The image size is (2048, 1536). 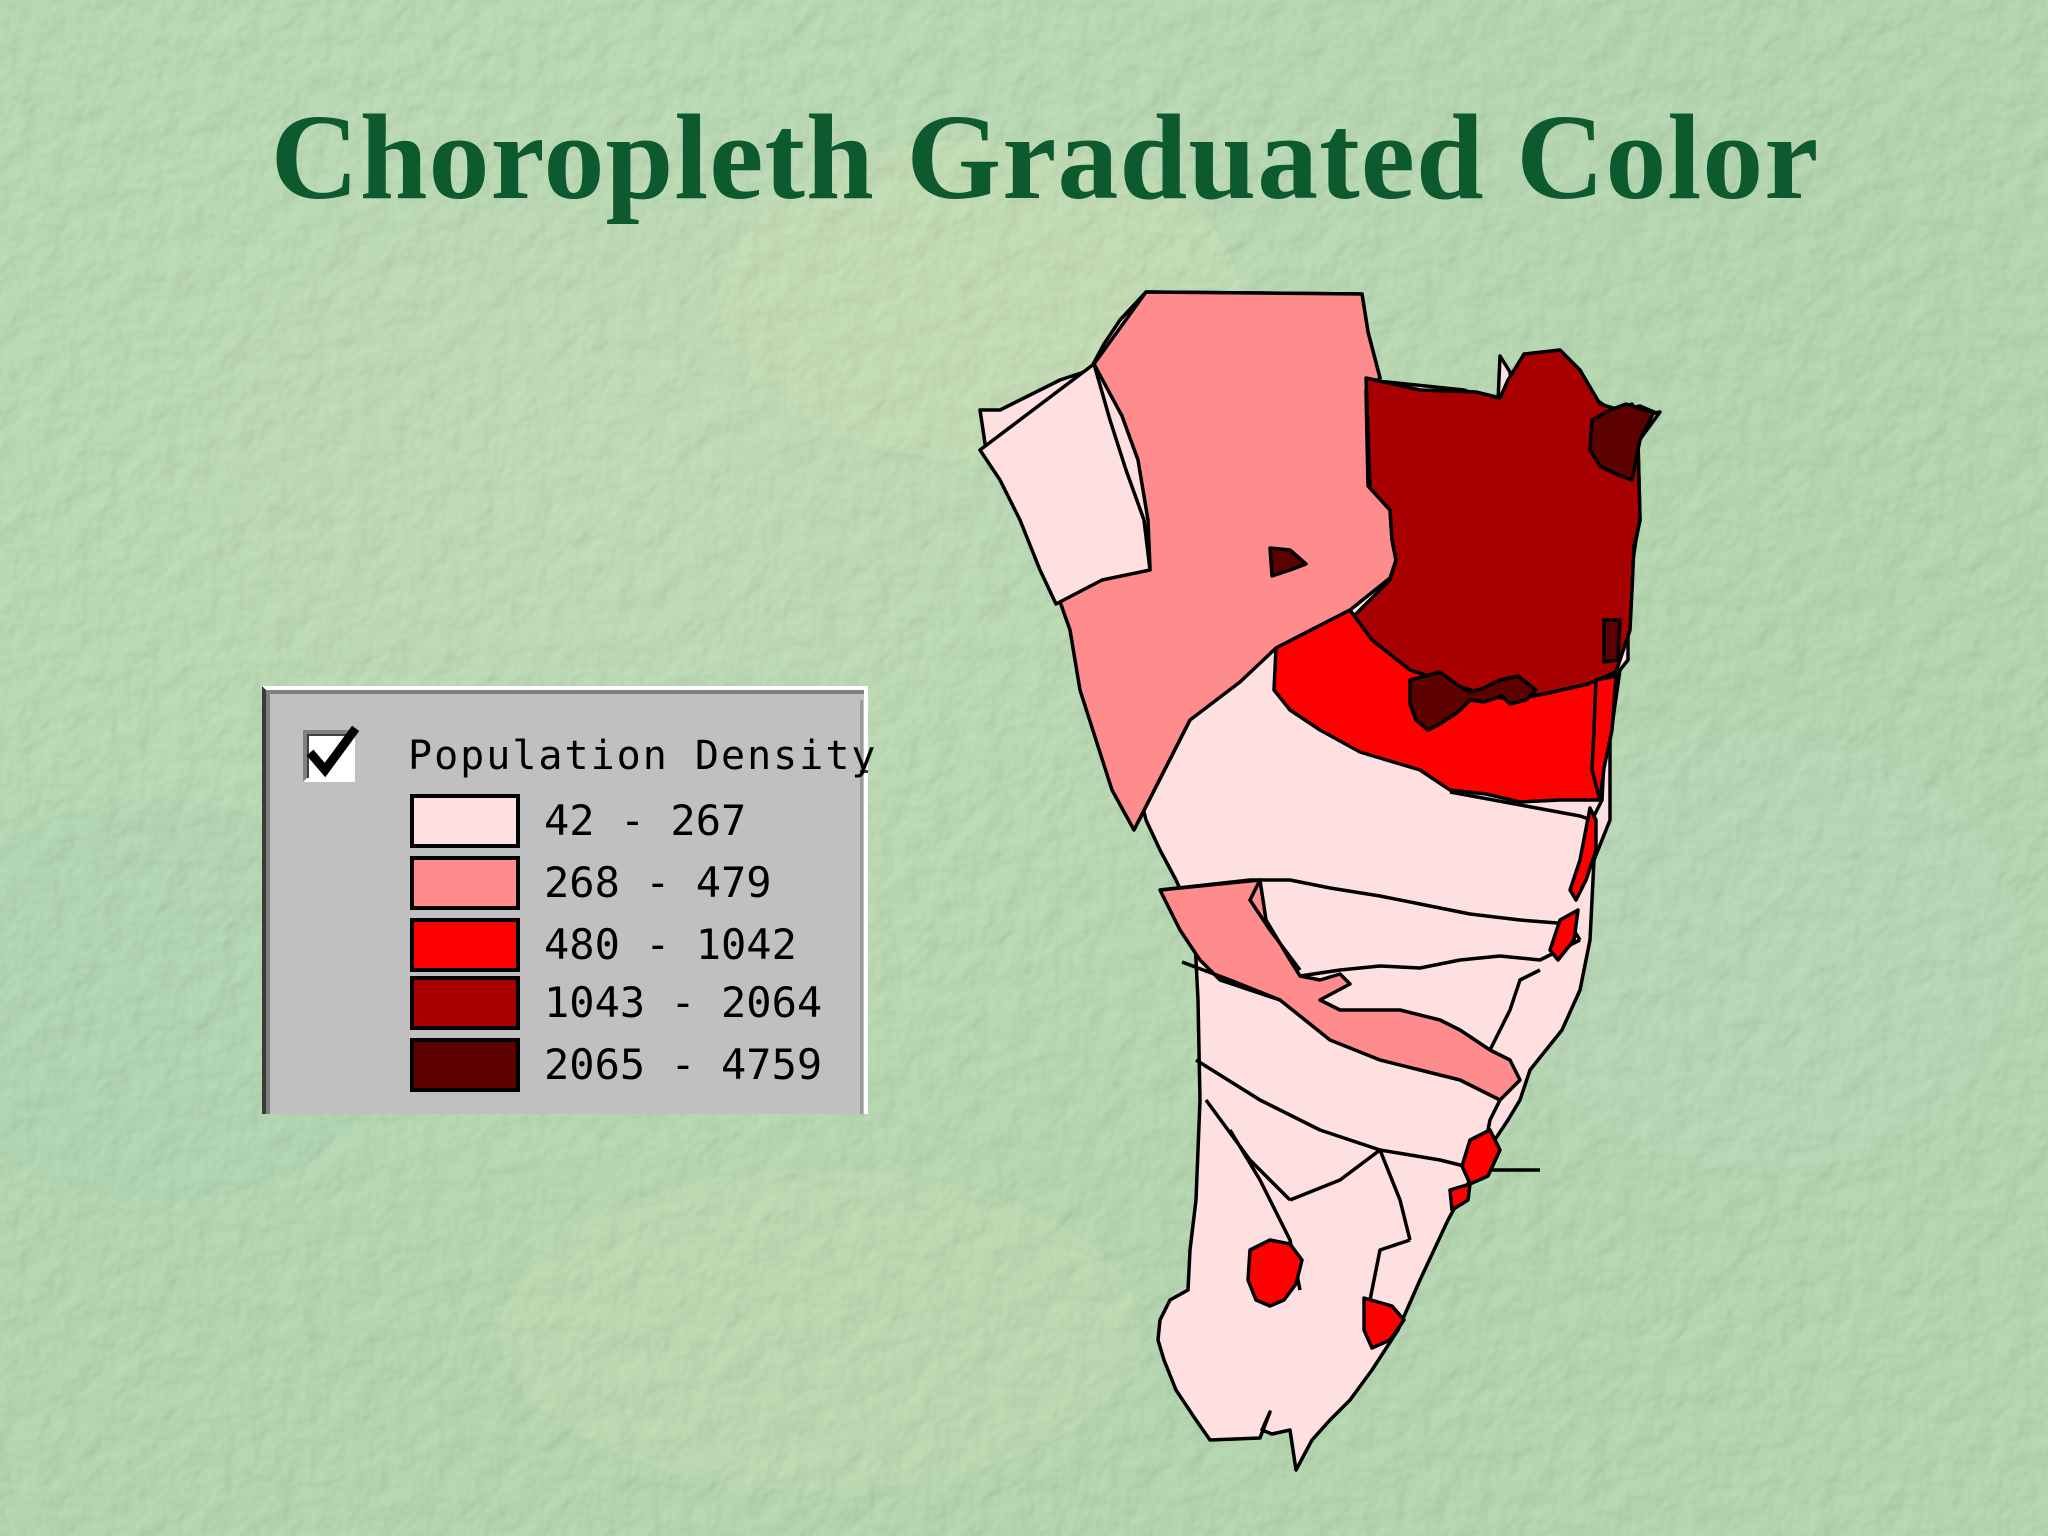 I want to click on map-region-coast-strip, so click(x=1604, y=738).